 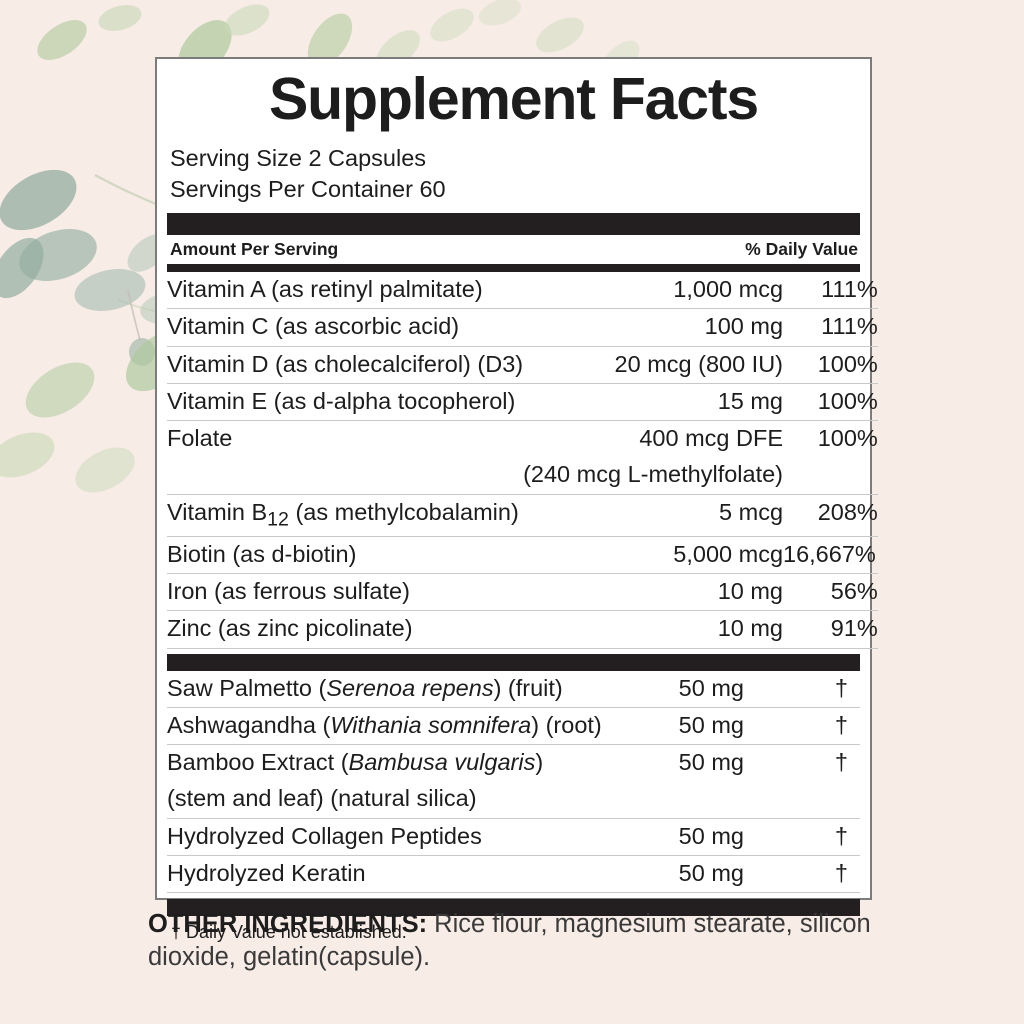 I want to click on table-row: Hydrolyzed Keratin 50 mg †, so click(x=513, y=874).